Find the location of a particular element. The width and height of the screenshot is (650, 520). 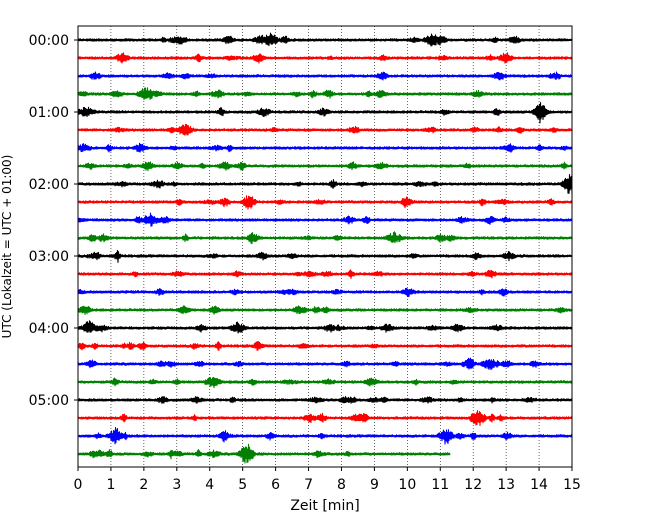

x-tick-label-10: 10 is located at coordinates (407, 485).